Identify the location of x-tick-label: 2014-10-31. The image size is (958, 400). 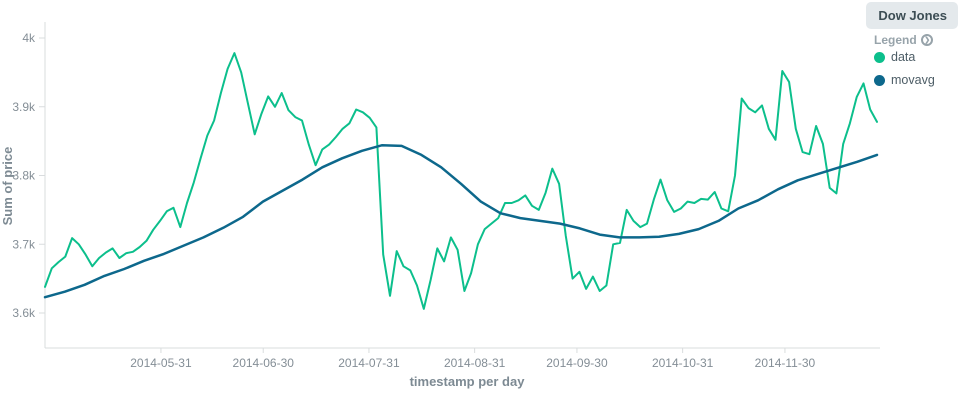
(683, 363).